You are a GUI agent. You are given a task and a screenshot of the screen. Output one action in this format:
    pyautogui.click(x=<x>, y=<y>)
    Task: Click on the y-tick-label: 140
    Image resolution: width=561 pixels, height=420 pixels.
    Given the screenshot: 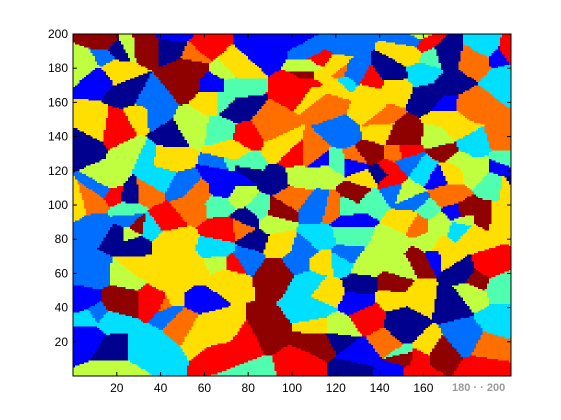 What is the action you would take?
    pyautogui.click(x=58, y=137)
    